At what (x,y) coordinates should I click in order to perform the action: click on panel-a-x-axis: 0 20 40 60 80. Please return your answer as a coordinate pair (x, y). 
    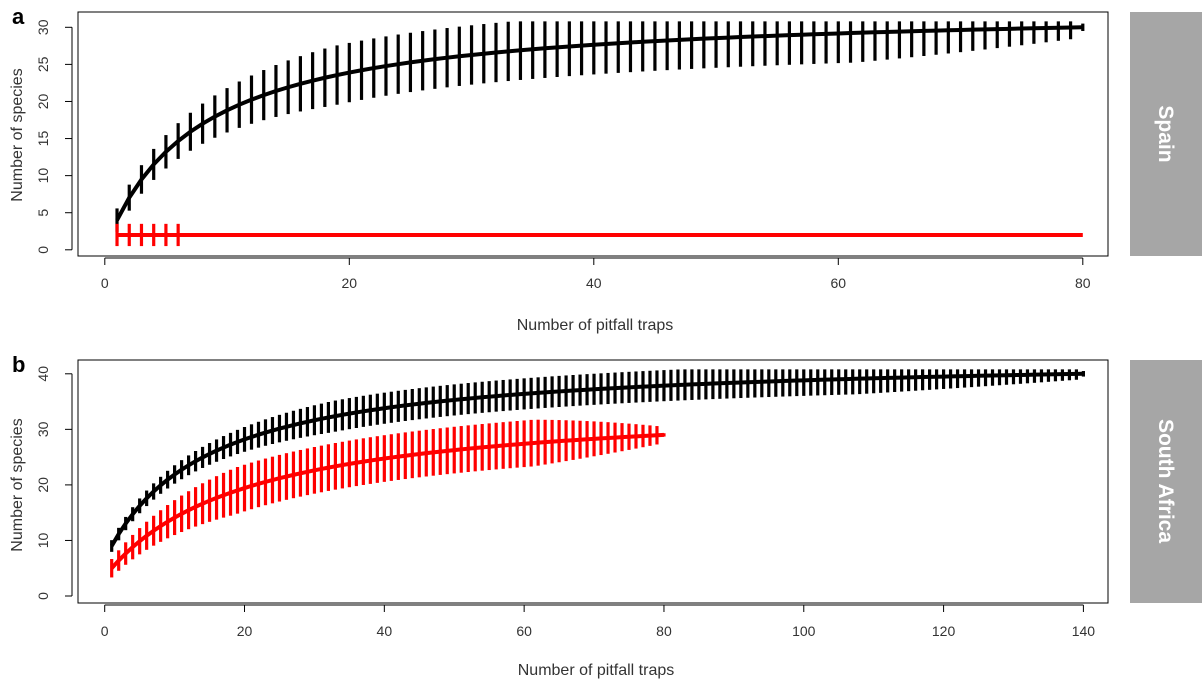
    Looking at the image, I should click on (596, 274).